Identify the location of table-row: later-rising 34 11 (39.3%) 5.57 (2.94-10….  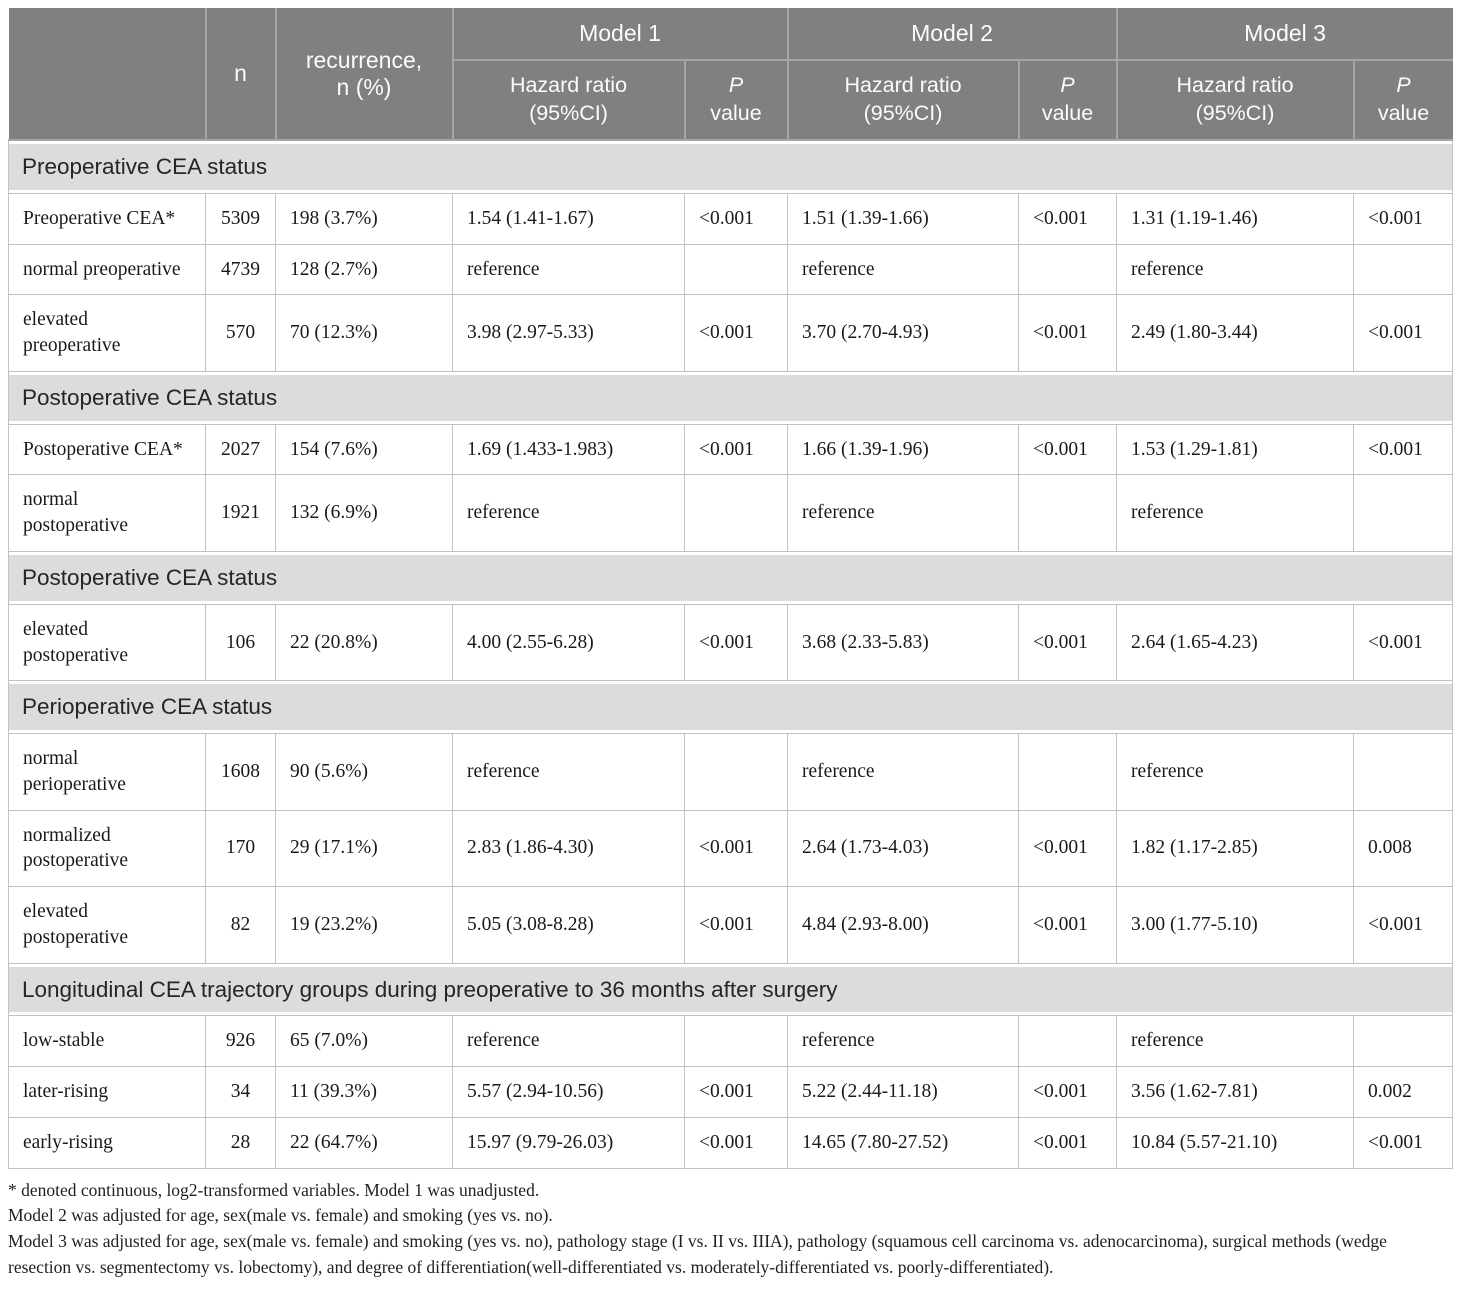
(731, 1092).